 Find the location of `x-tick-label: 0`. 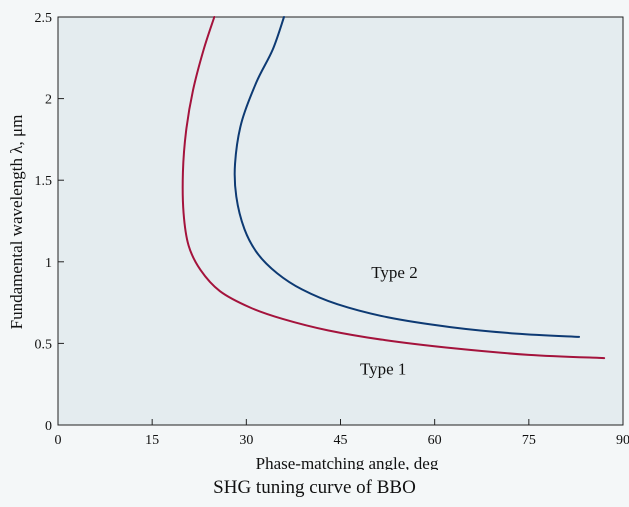

x-tick-label: 0 is located at coordinates (58, 440).